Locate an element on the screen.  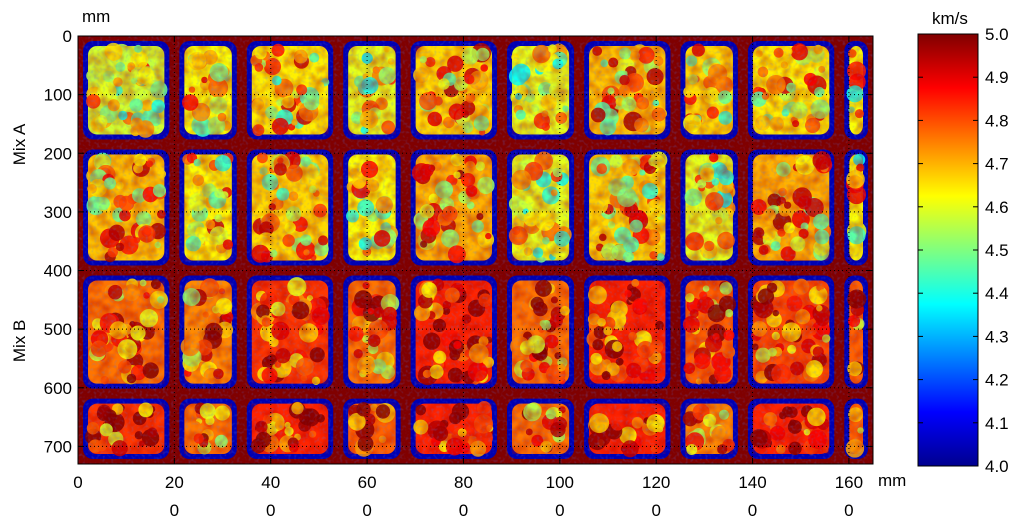
x-tick-label: 160 is located at coordinates (849, 482).